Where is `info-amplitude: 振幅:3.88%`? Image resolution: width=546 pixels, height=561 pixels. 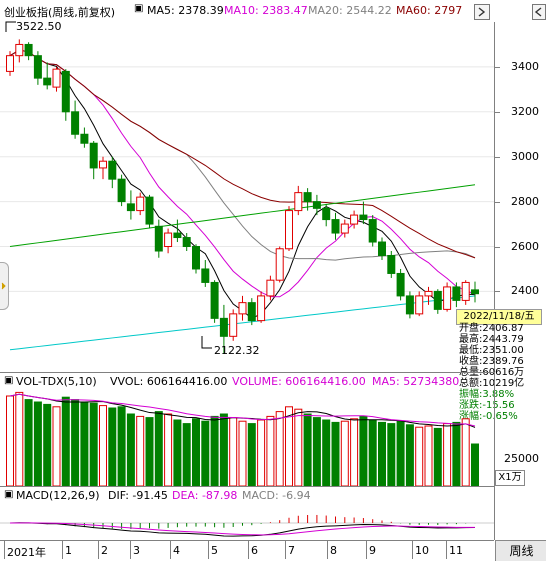 info-amplitude: 振幅:3.88% is located at coordinates (487, 394).